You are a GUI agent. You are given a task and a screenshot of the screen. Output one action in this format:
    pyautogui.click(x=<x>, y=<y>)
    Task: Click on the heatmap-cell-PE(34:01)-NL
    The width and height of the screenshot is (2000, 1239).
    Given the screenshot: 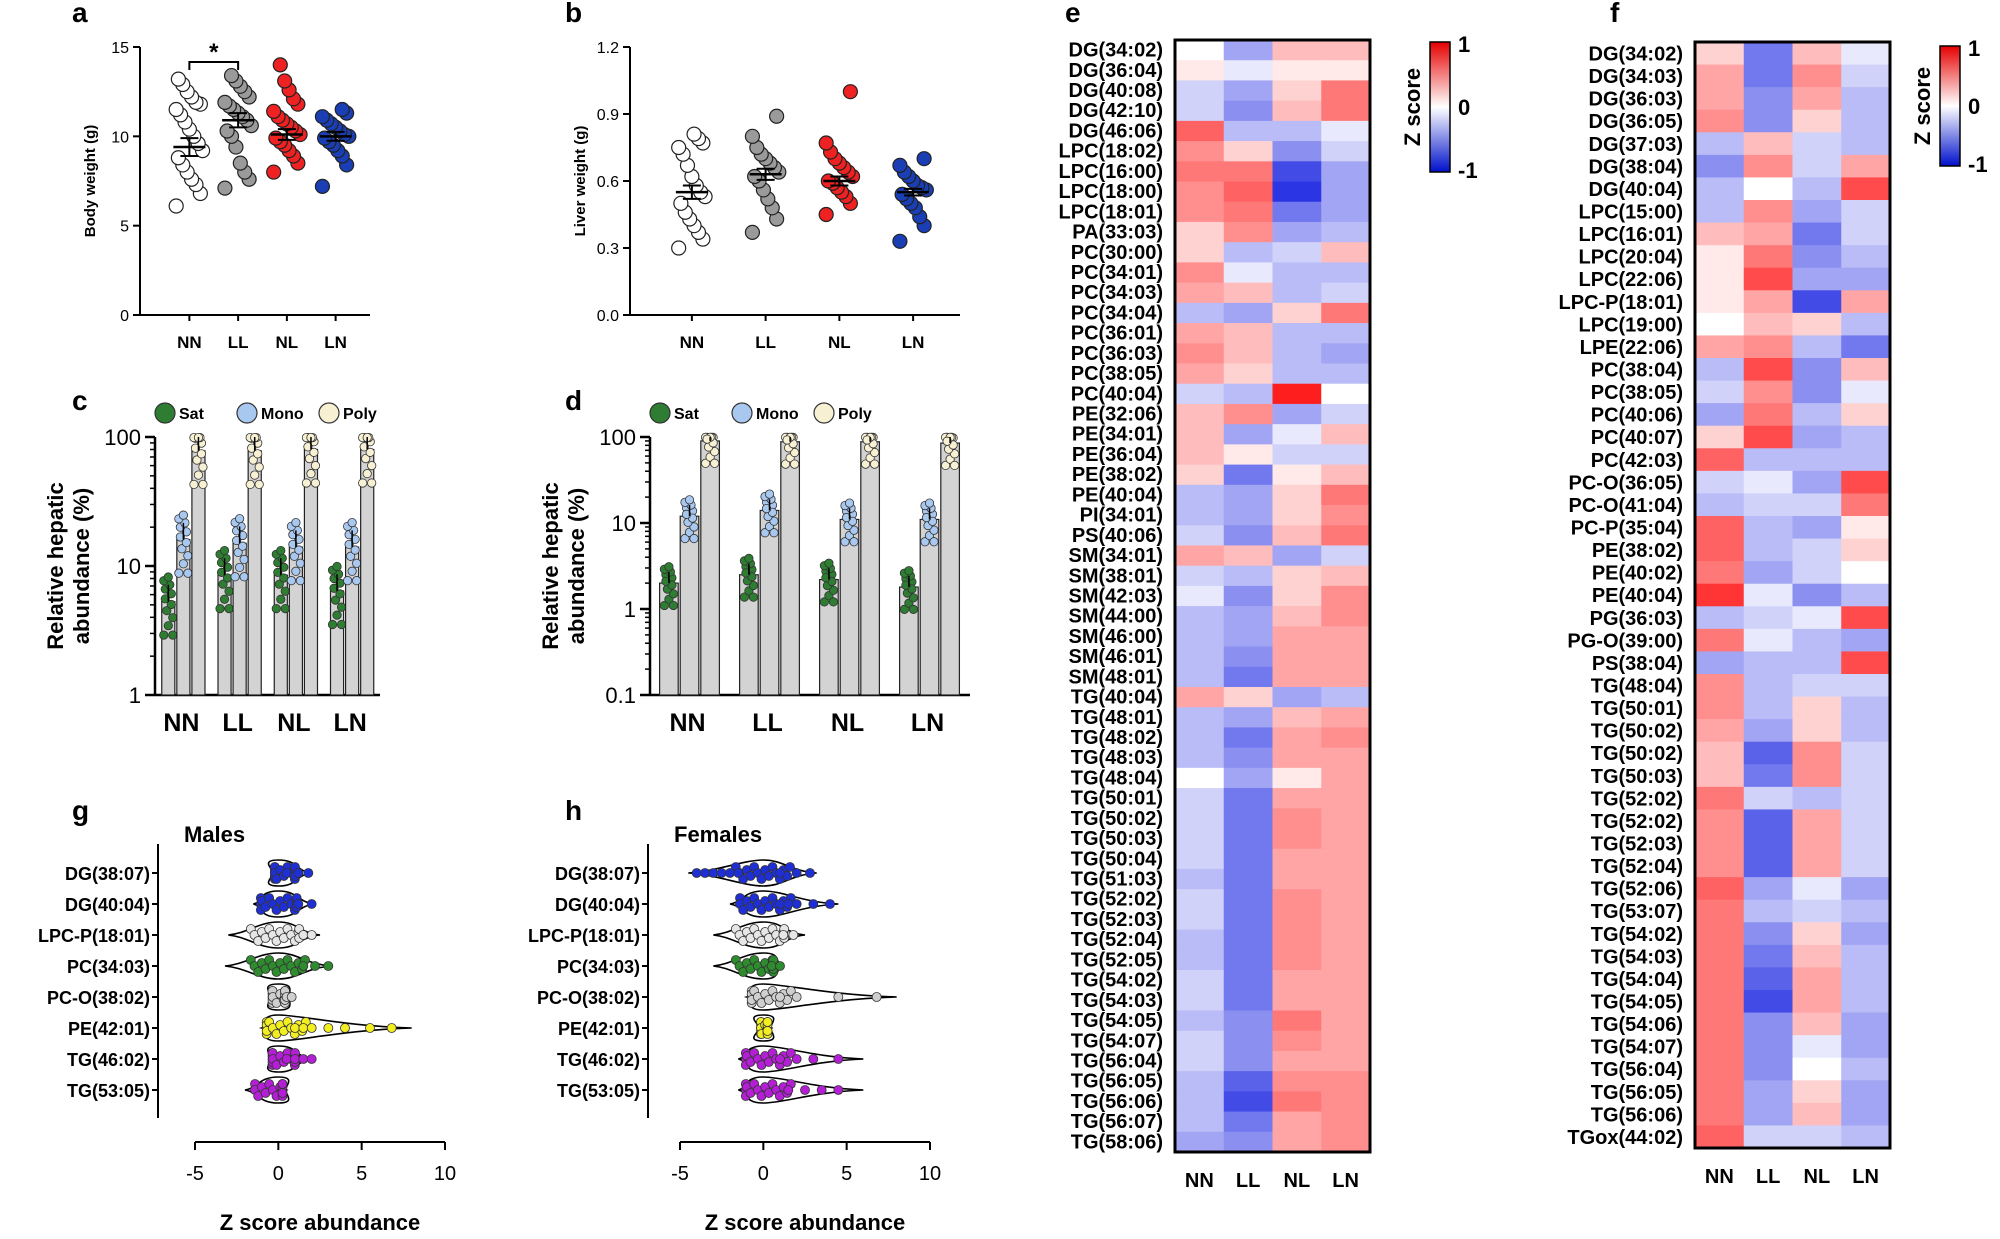 What is the action you would take?
    pyautogui.click(x=1297, y=434)
    